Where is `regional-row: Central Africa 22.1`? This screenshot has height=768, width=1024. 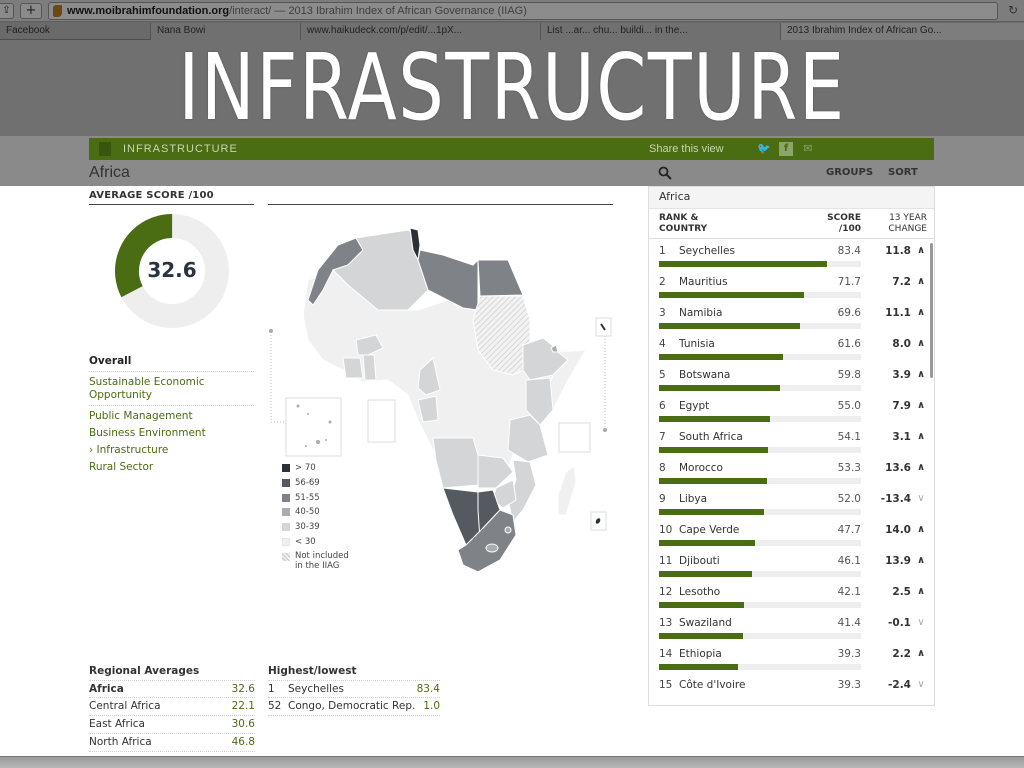 regional-row: Central Africa 22.1 is located at coordinates (172, 707).